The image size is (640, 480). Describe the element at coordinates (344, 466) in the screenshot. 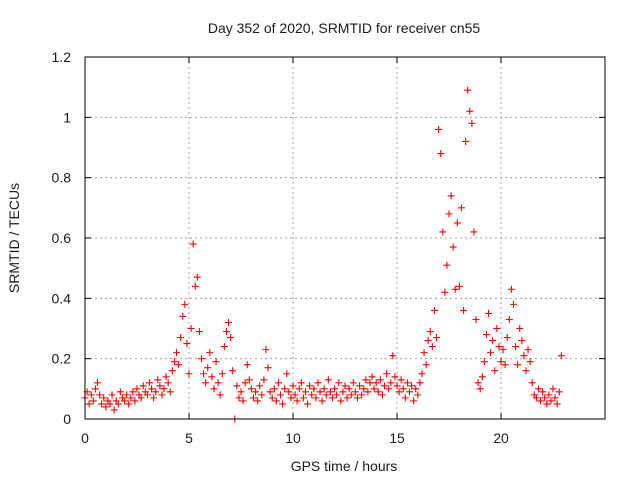

I see `x-axis-label: GPS time / hours` at that location.